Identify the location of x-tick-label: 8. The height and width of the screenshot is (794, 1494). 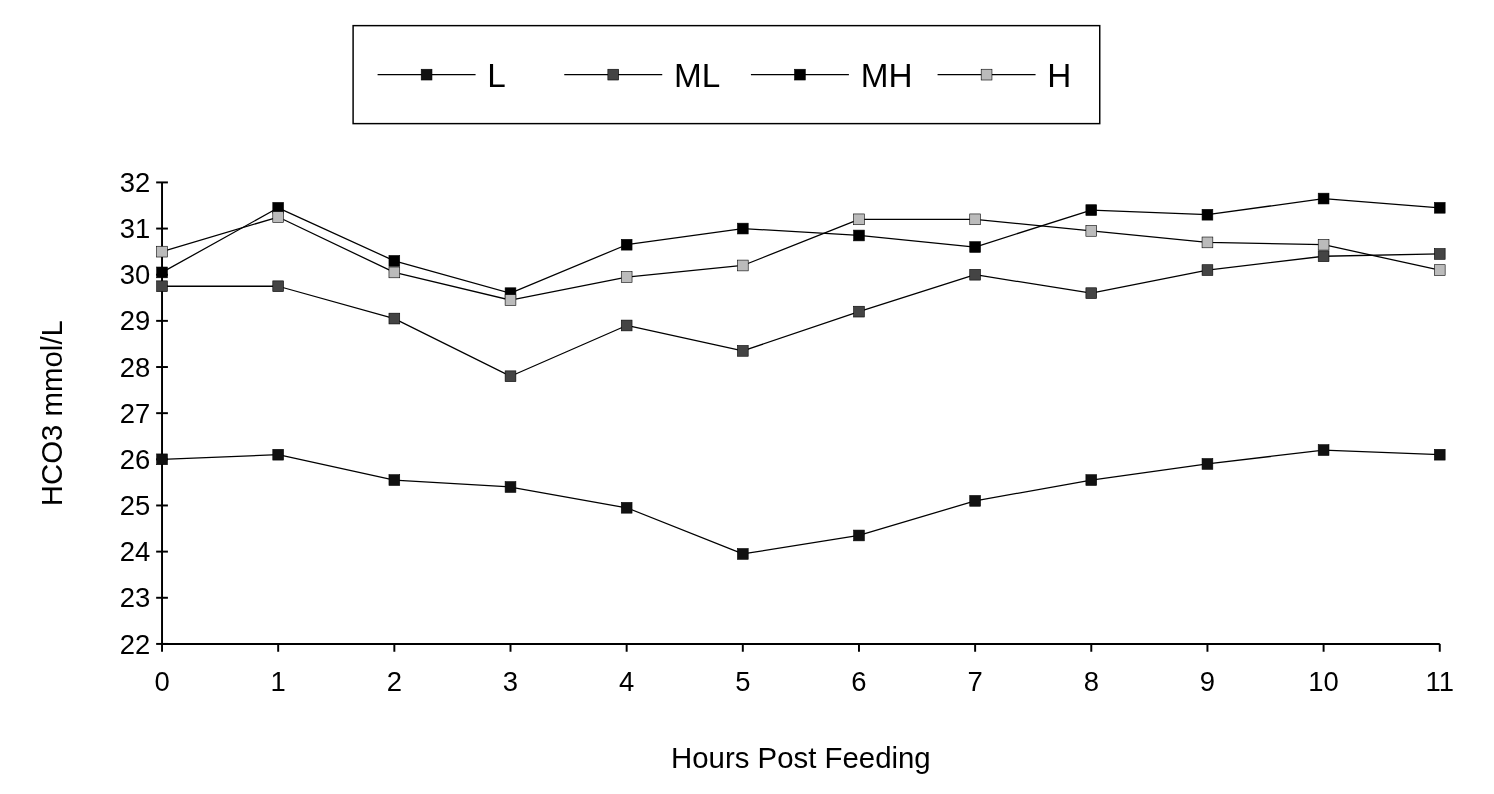
(1091, 681).